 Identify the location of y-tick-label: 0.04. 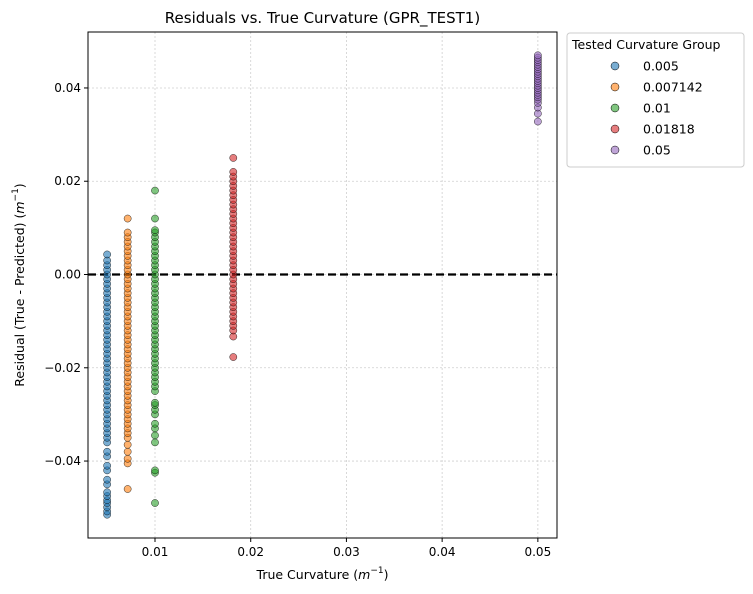
(67, 88).